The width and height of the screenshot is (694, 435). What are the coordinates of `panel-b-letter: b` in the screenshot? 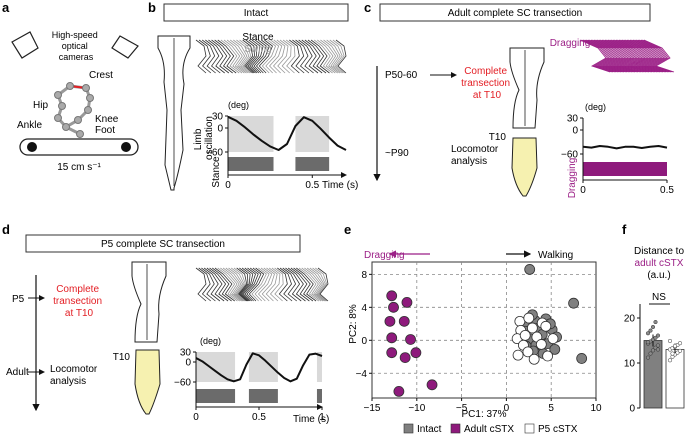 It's located at (152, 7).